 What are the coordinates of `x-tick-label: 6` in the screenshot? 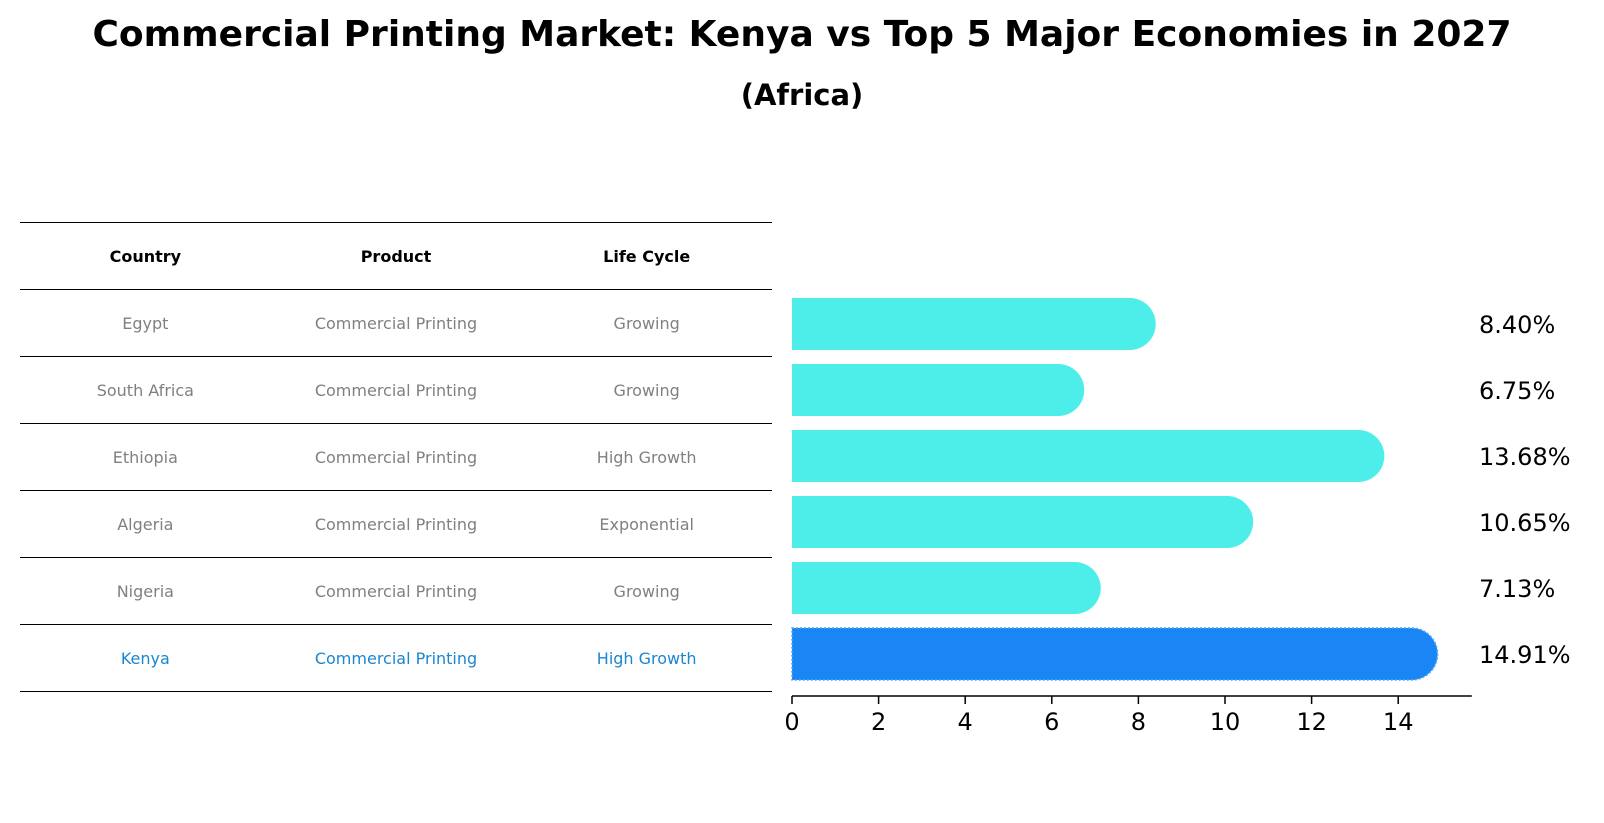 It's located at (1051, 722).